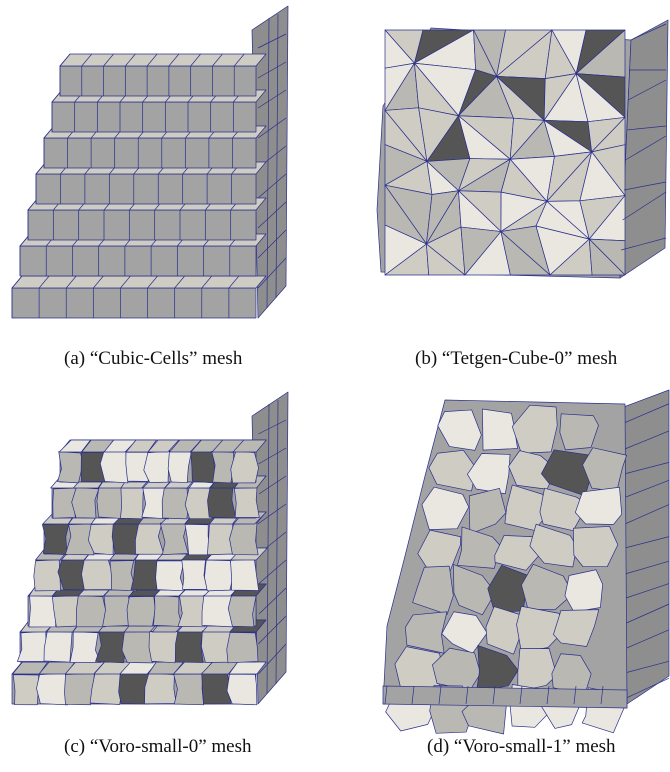 This screenshot has width=670, height=772. I want to click on bottom-strip, so click(505, 697).